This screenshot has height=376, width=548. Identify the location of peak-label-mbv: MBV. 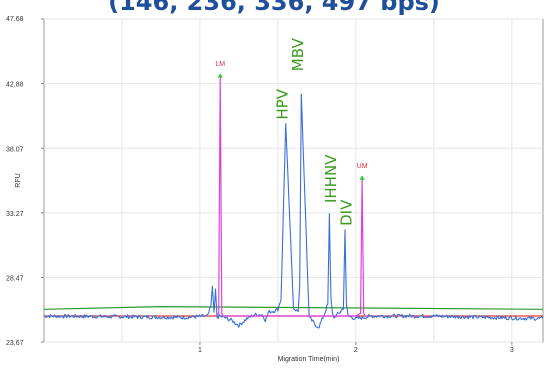
(298, 54).